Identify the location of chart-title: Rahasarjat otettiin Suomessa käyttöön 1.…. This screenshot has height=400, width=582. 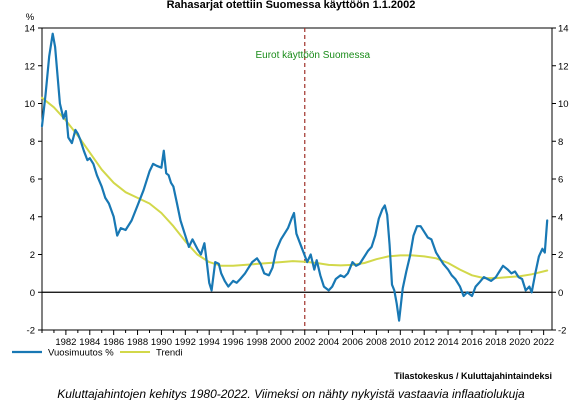
(291, 5).